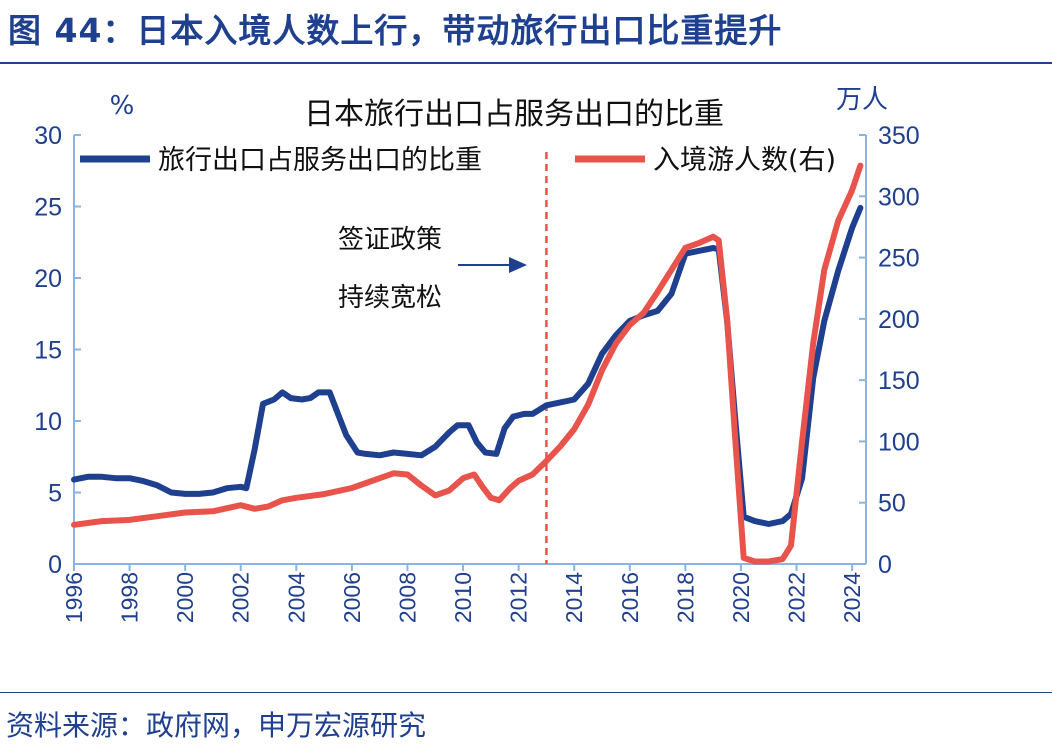 The width and height of the screenshot is (1052, 752). Describe the element at coordinates (899, 442) in the screenshot. I see `right-tick-label: 100` at that location.